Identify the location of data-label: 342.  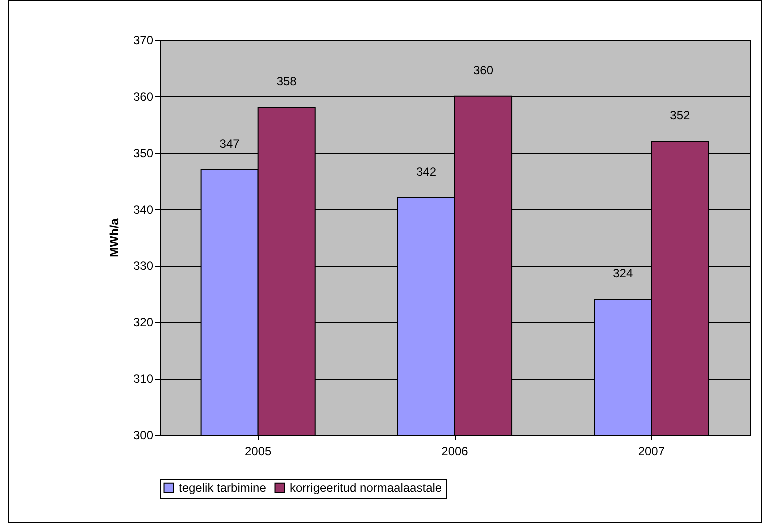
(426, 172).